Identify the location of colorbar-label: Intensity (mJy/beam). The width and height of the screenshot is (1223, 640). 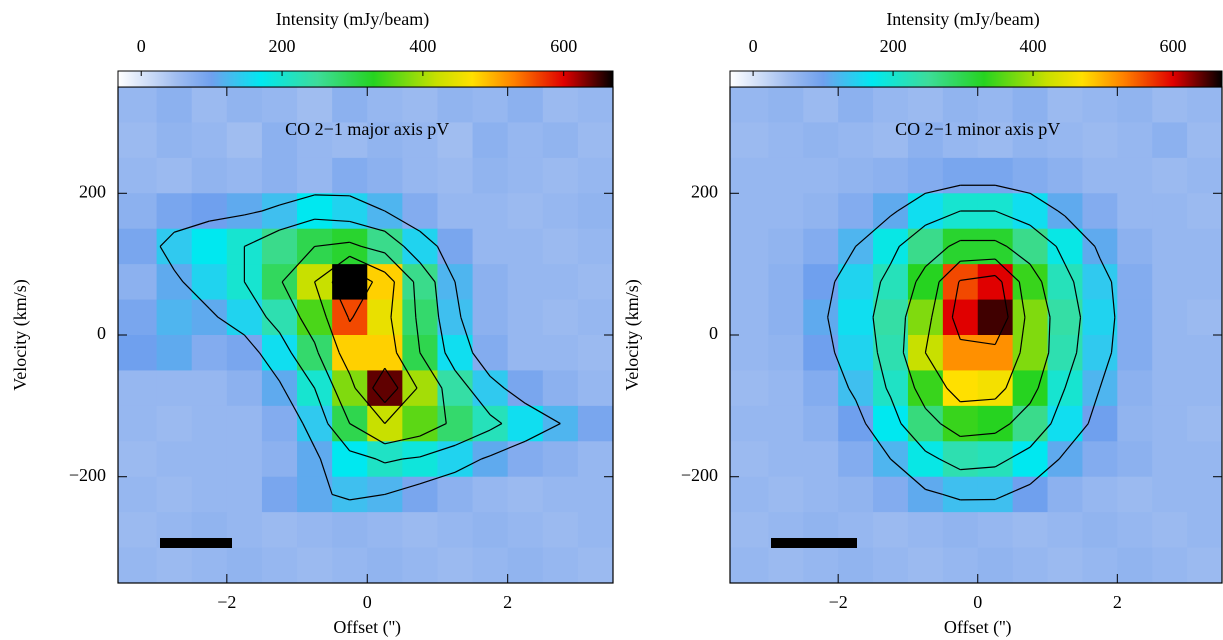
(962, 19).